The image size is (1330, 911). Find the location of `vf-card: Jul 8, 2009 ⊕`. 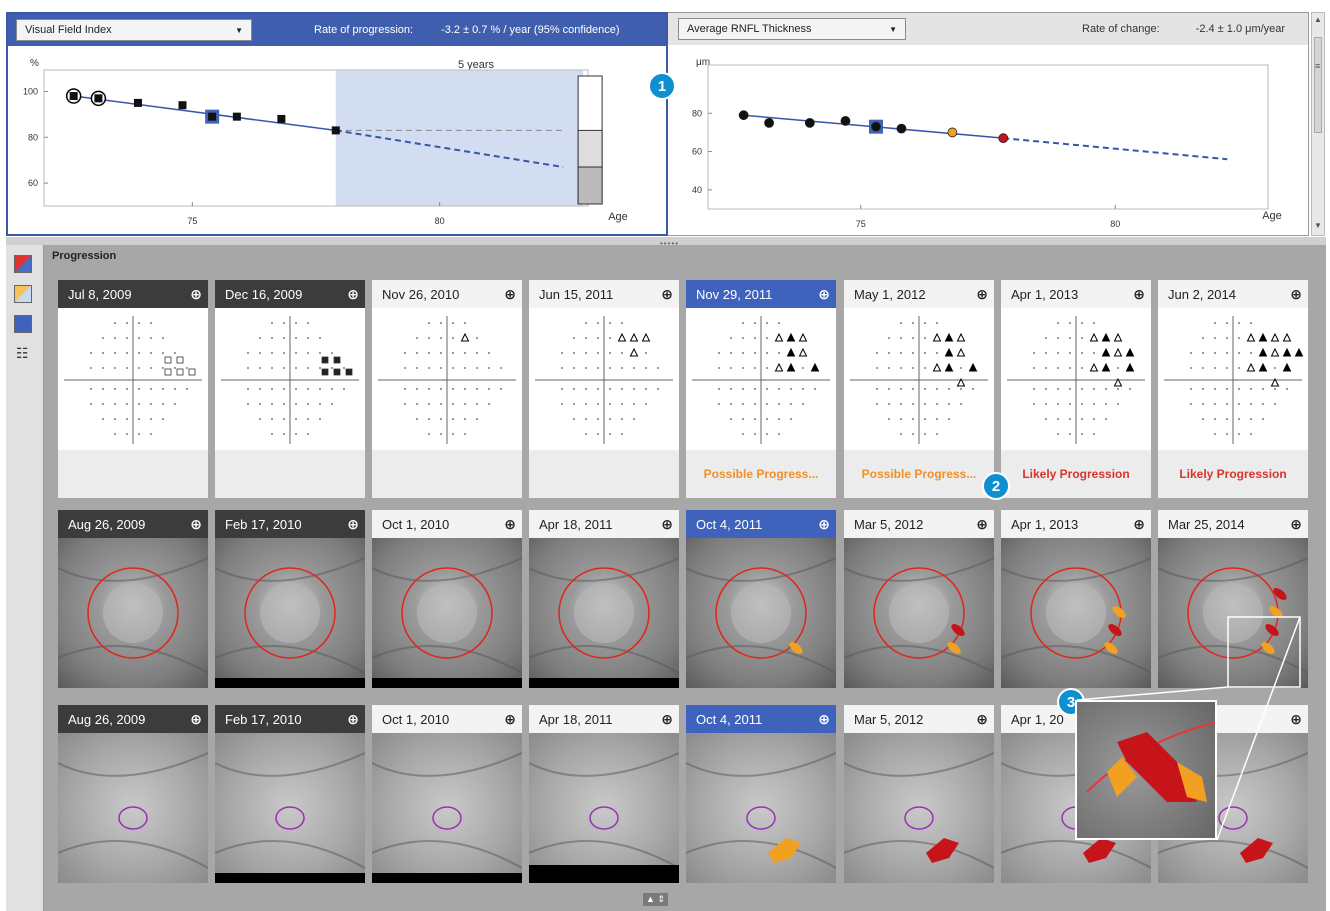

vf-card: Jul 8, 2009 ⊕ is located at coordinates (133, 389).